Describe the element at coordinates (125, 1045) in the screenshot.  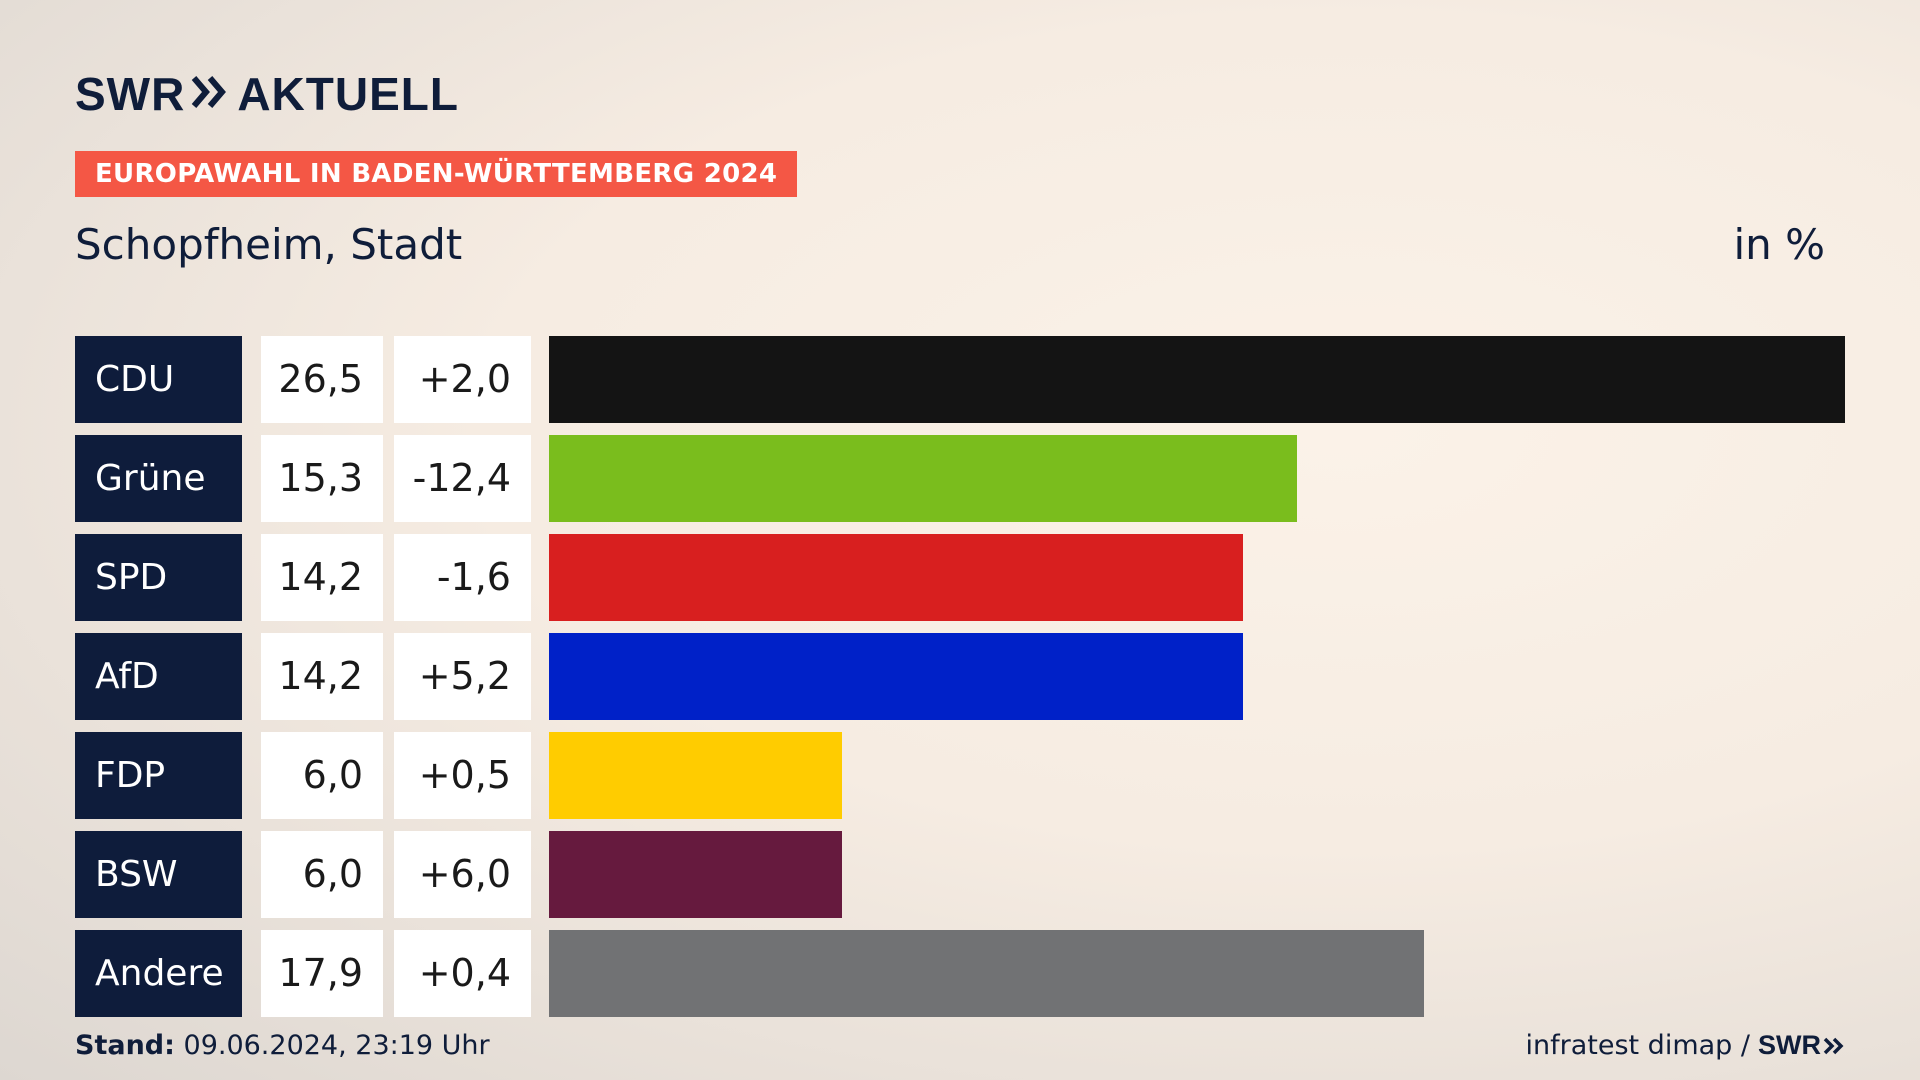
I see `stand-label: Stand:` at that location.